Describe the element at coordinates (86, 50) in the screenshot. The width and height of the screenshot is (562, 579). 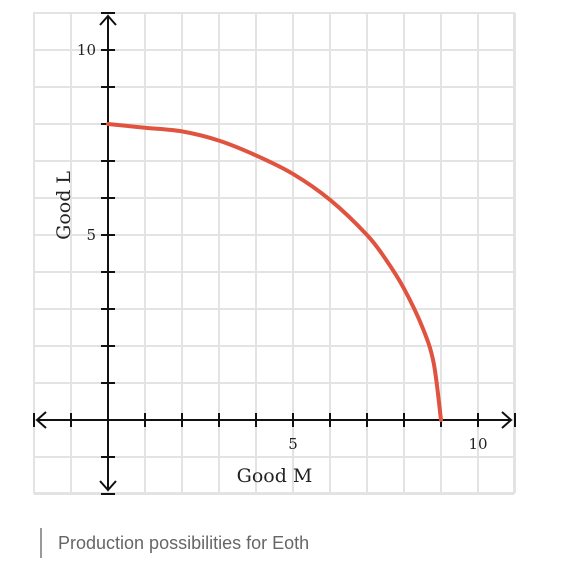
I see `y-tick-label: 10` at that location.